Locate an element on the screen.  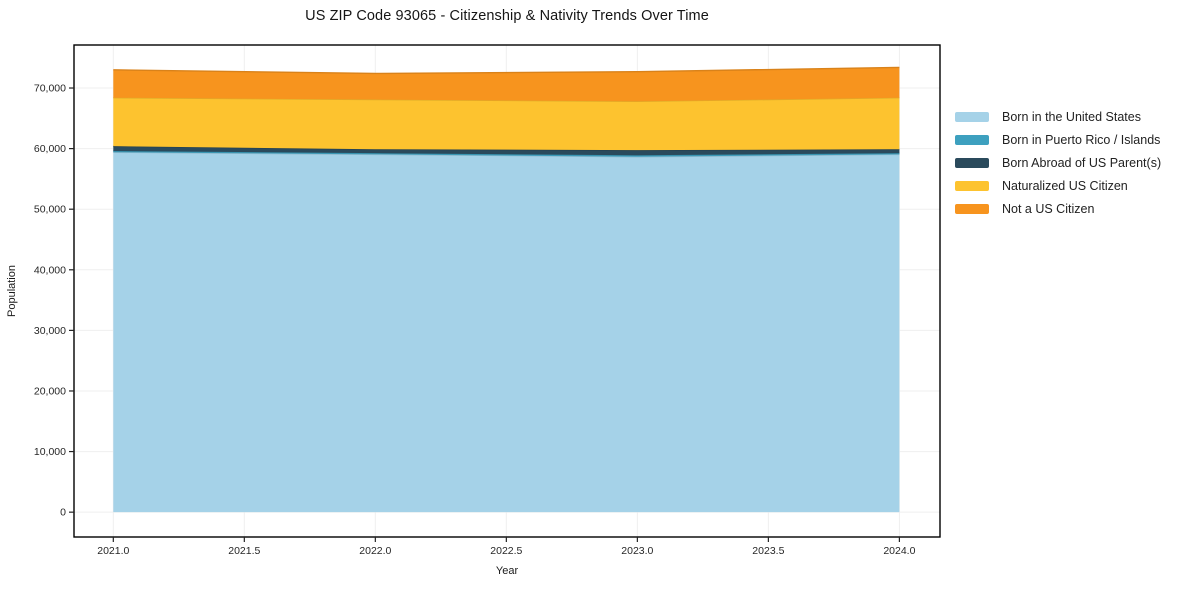
legend-swatch-naturalized-icon is located at coordinates (972, 185).